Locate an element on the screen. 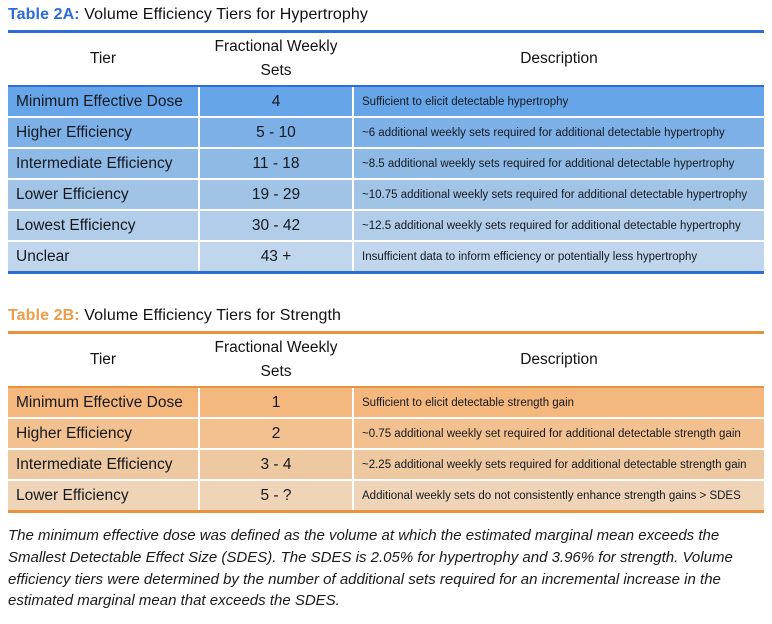  cell-fractional-weekly-sets: 5 - ? is located at coordinates (276, 496).